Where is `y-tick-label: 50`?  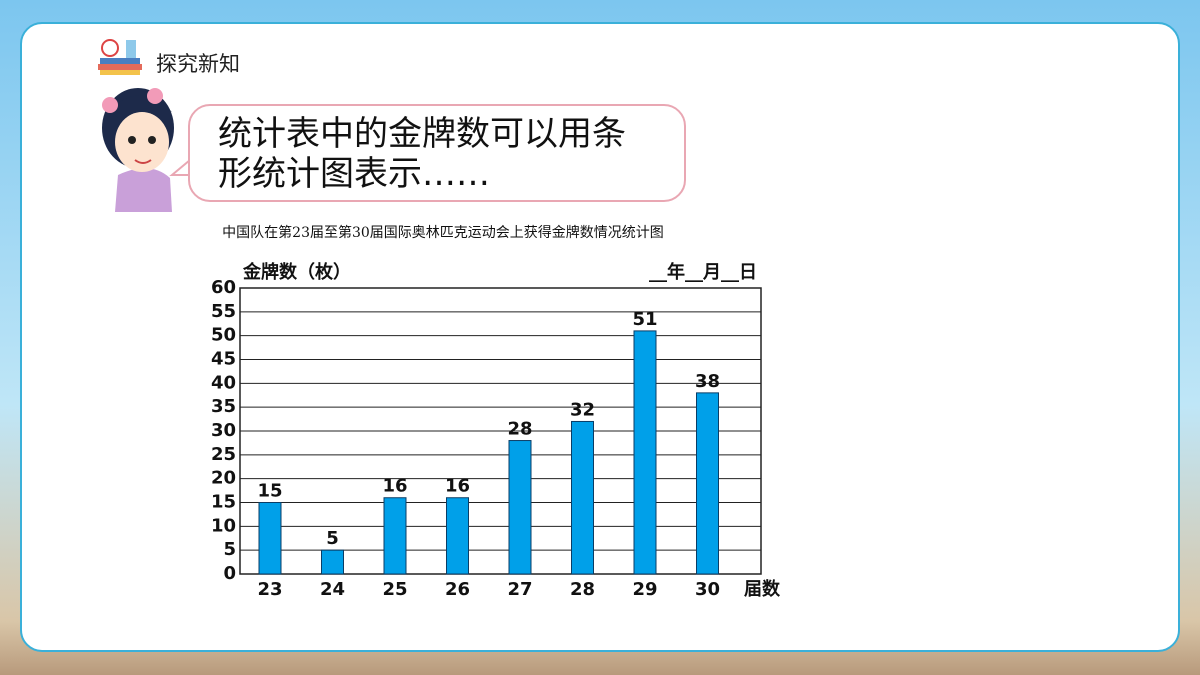 y-tick-label: 50 is located at coordinates (223, 335).